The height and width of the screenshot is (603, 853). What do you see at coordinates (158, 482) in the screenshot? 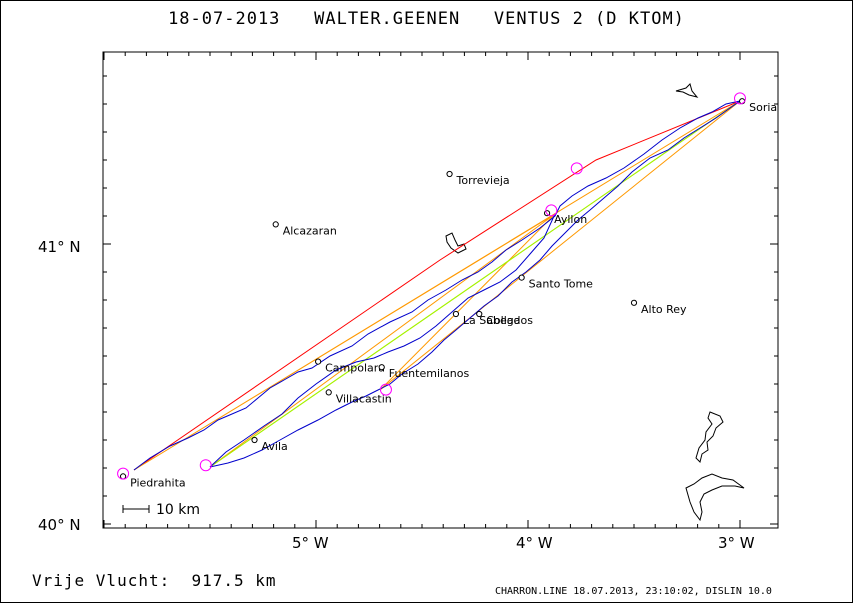
I see `place-label: Piedrahita` at bounding box center [158, 482].